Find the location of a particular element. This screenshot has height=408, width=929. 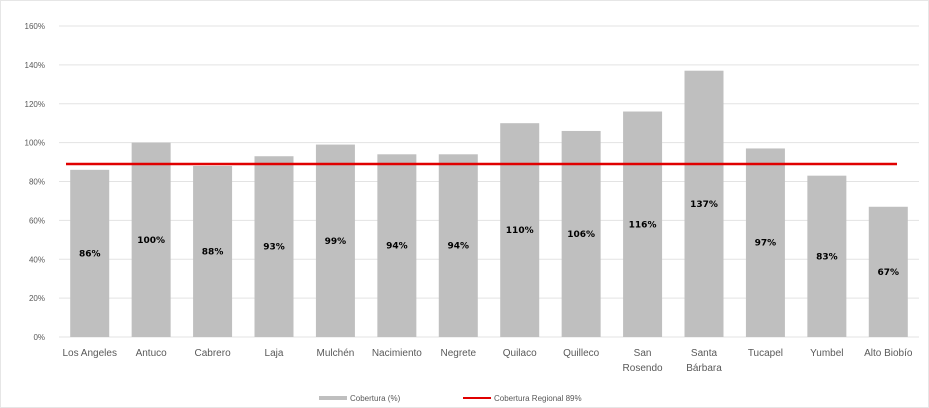

x-tick-label: Laja is located at coordinates (274, 353).